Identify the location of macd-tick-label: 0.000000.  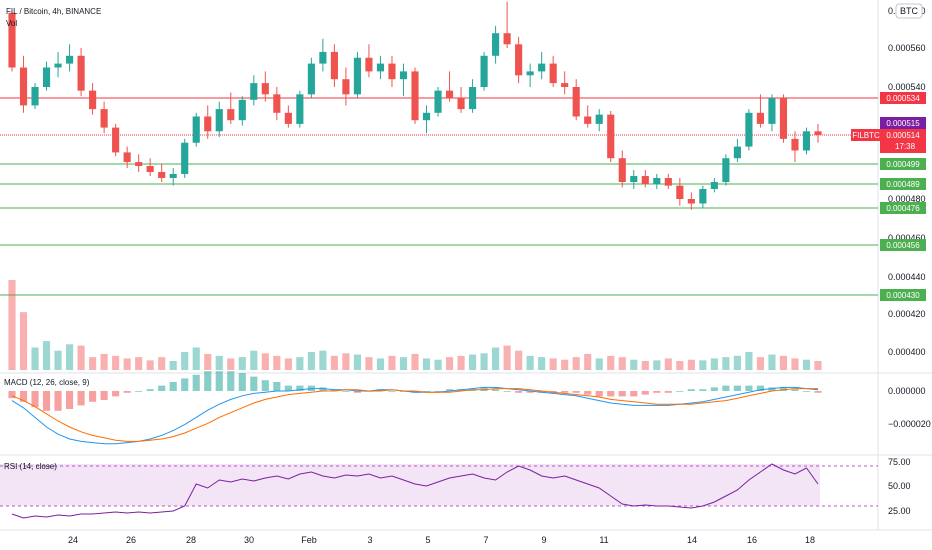
(907, 391).